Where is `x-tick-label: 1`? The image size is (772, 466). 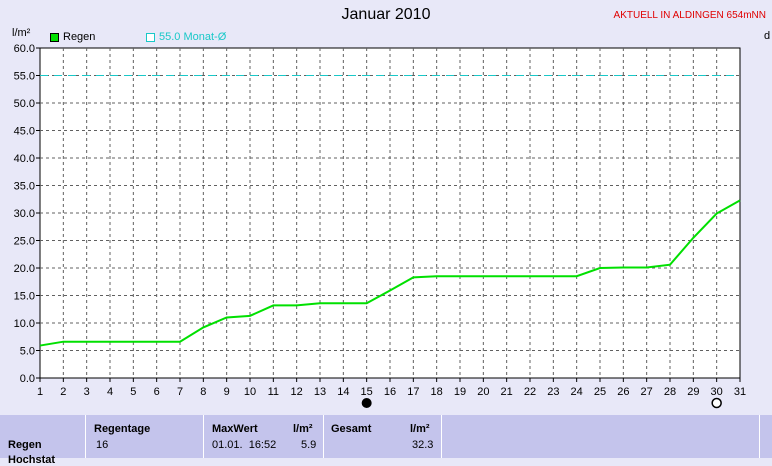 x-tick-label: 1 is located at coordinates (40, 392).